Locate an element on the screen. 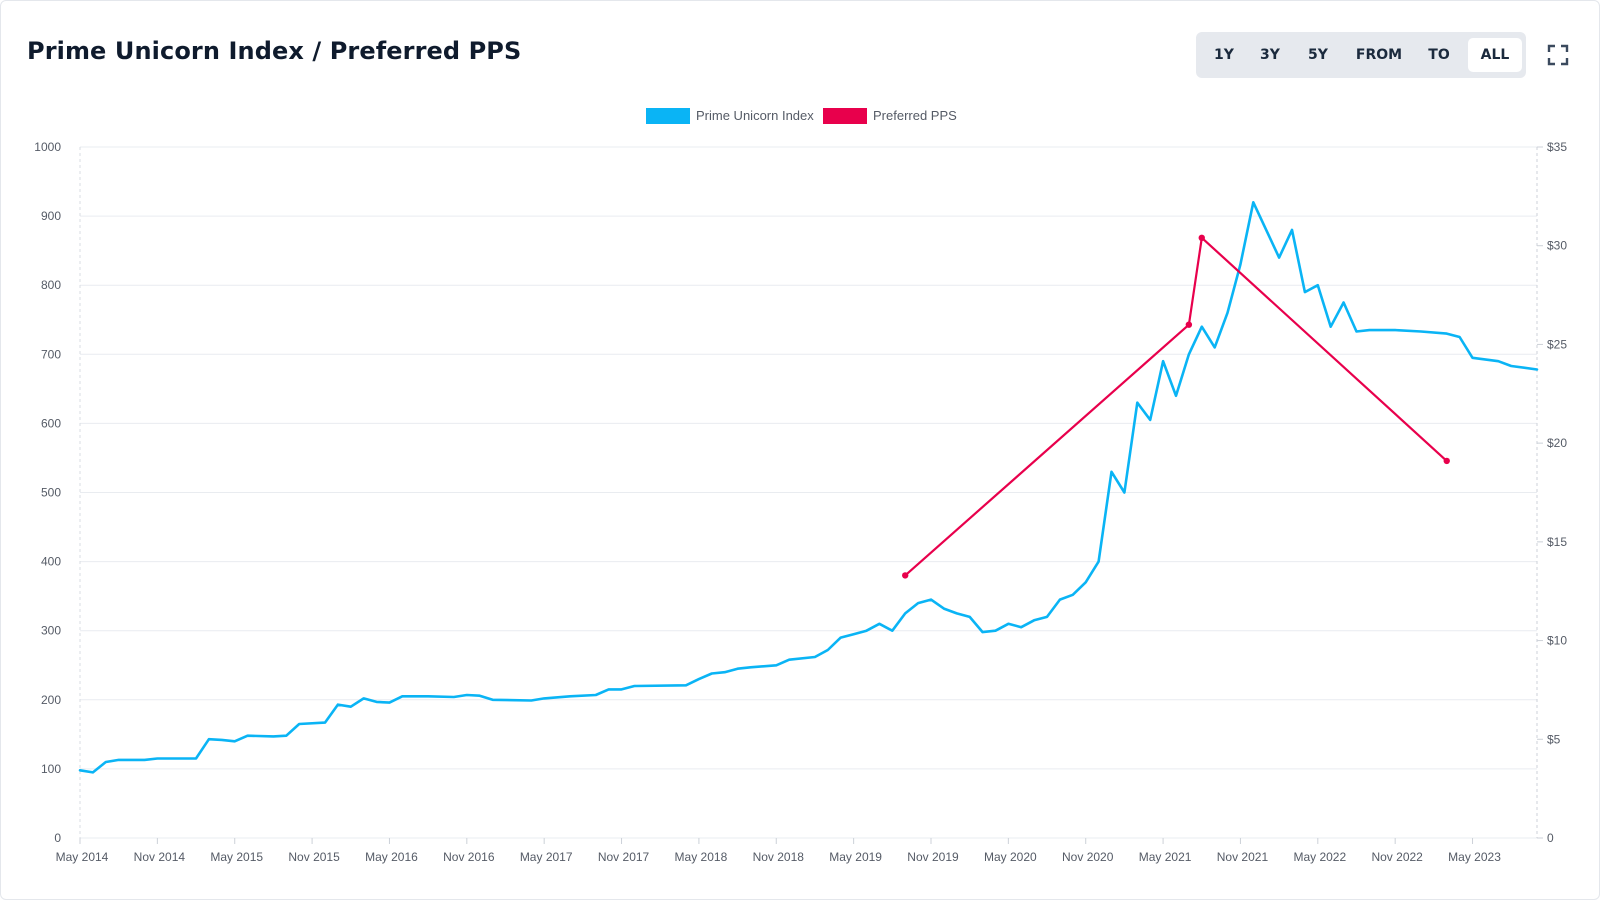  x-tick-label: May 2021 is located at coordinates (1165, 857).